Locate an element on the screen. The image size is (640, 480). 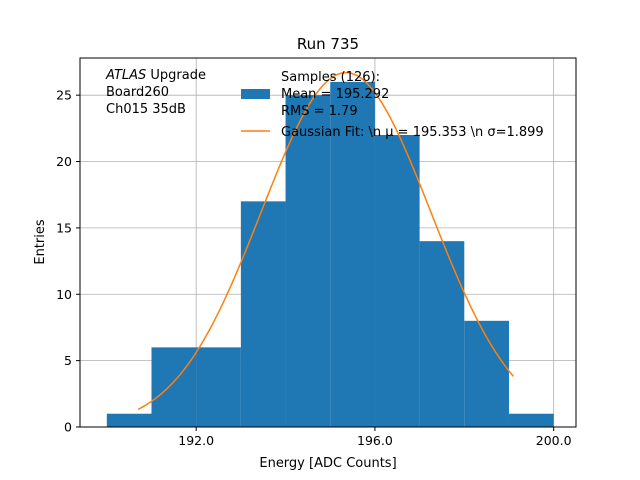
legend-samples-swatch is located at coordinates (255, 94).